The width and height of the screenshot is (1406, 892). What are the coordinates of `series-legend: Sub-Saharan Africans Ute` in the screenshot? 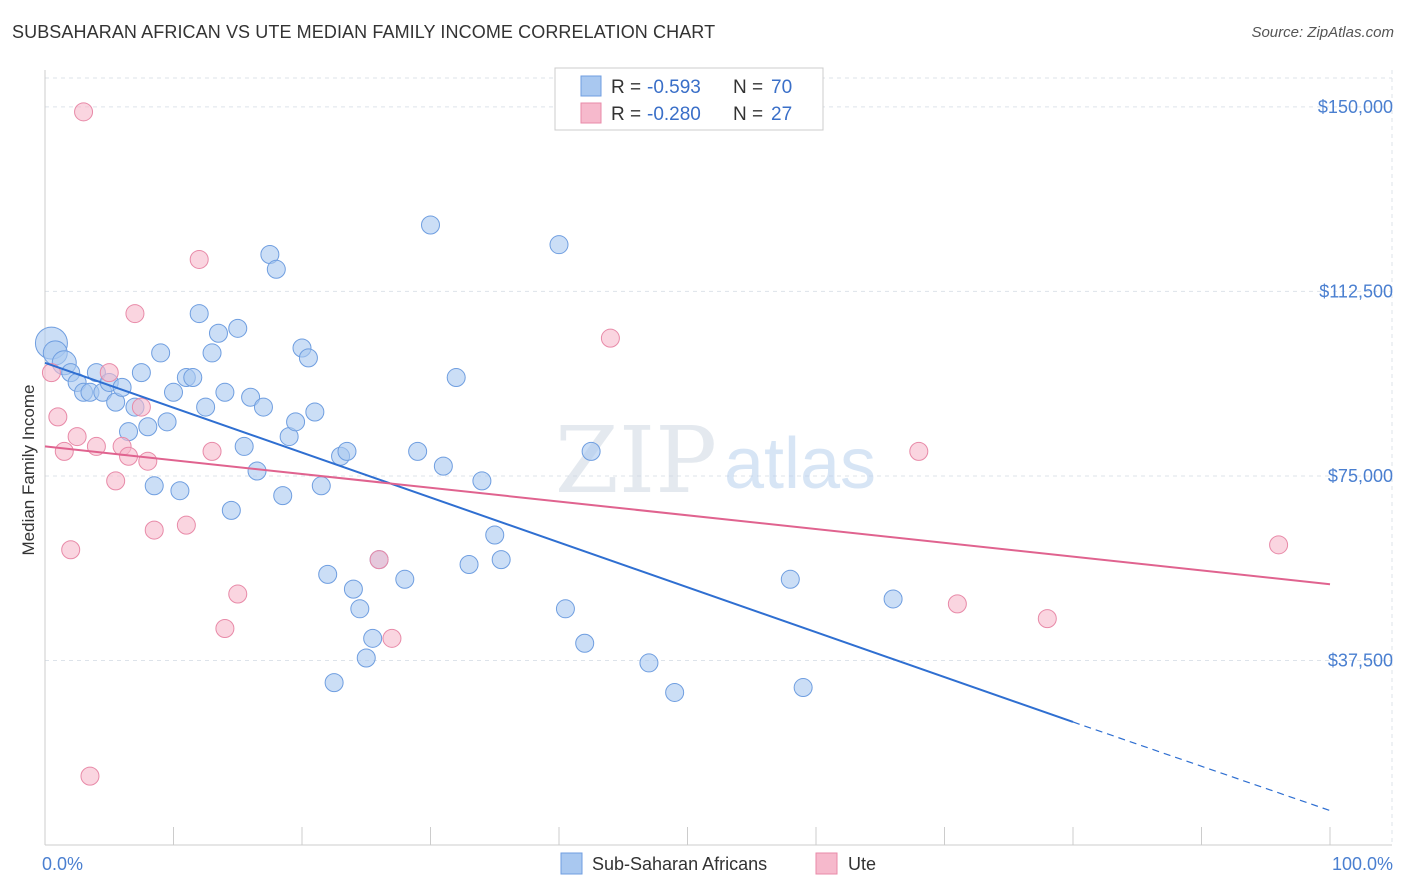 It's located at (718, 863).